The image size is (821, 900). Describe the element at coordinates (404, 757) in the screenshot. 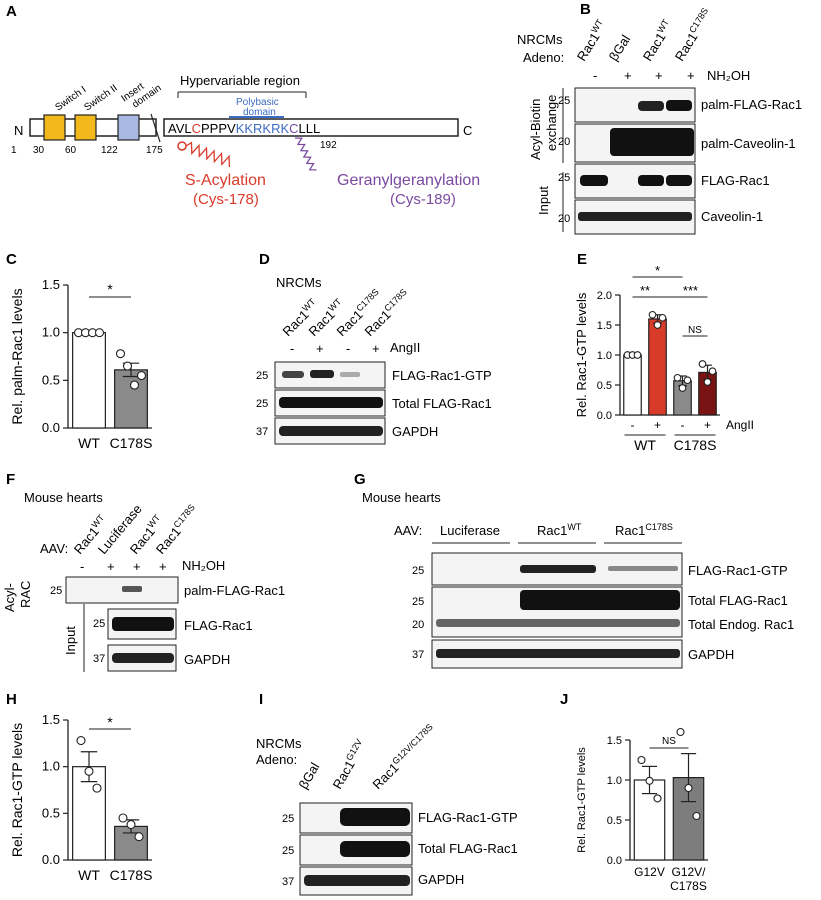

I see `i-lane-3: Rac1G12V/C178S` at that location.